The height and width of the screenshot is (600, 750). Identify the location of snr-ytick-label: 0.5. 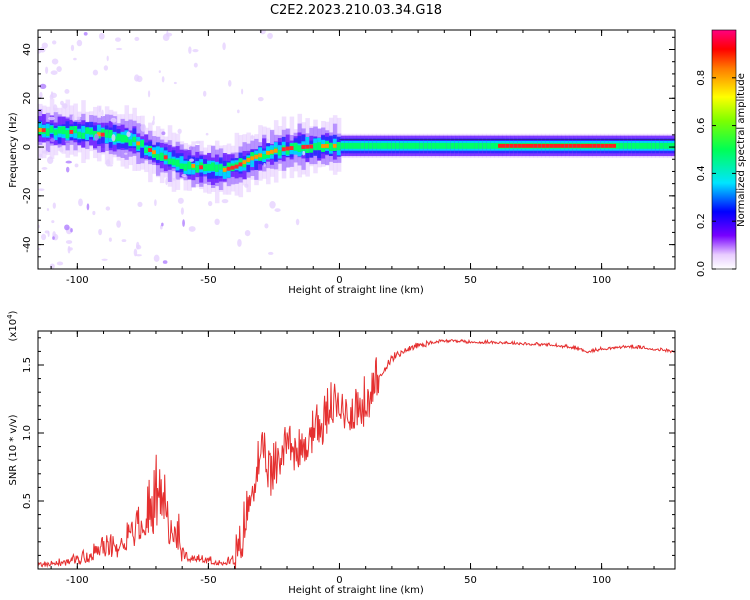
(27, 501).